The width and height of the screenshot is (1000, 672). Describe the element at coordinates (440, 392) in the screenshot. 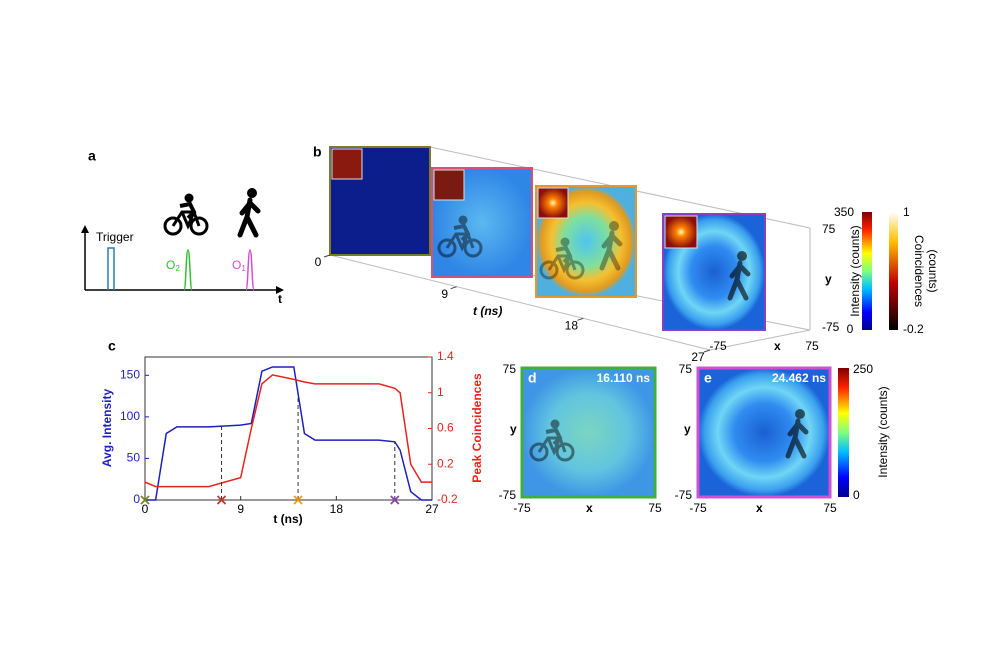

I see `y2-tick-label: 1` at that location.